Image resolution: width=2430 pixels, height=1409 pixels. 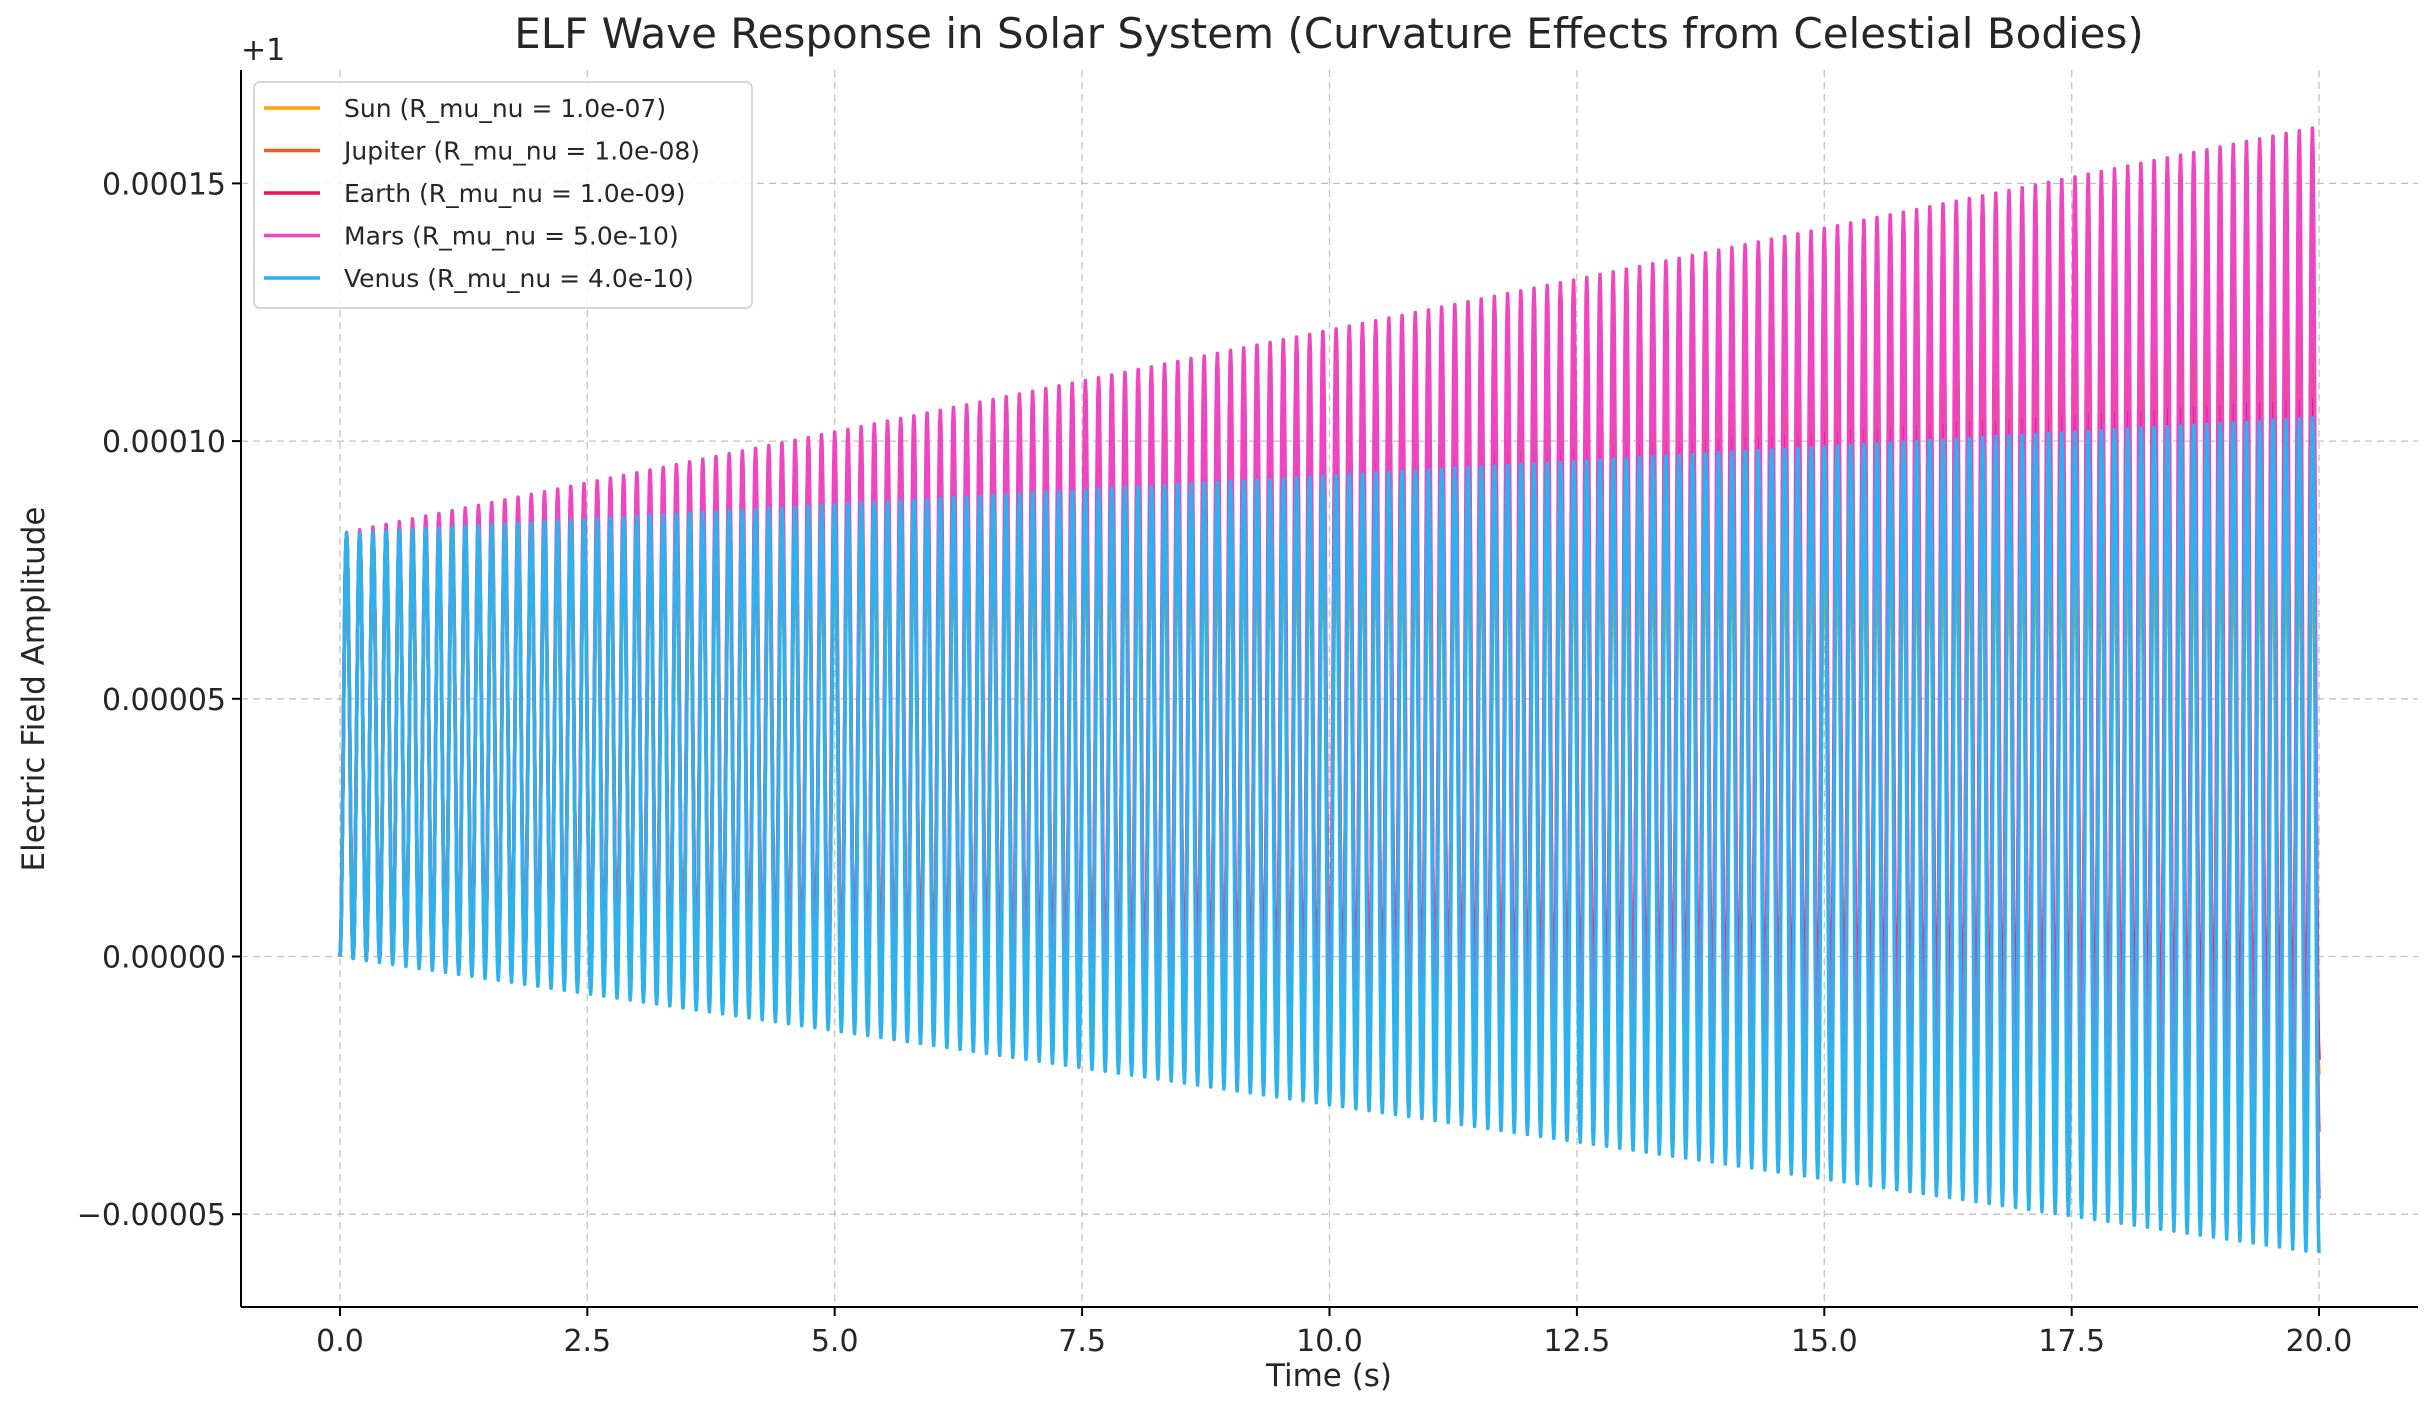 What do you see at coordinates (505, 108) in the screenshot?
I see `legend-entry-label: Sun (R_mu_nu = 1.0e-07)` at bounding box center [505, 108].